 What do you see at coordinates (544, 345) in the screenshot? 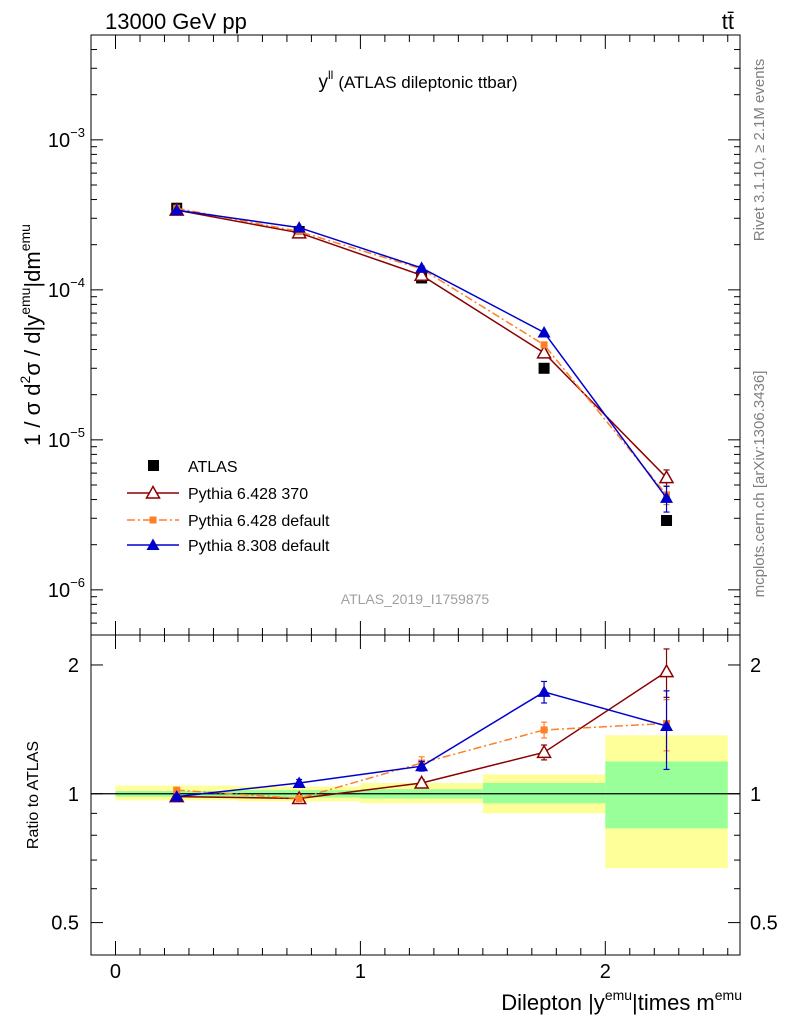
I see `main-point-pythia-6-428-default` at bounding box center [544, 345].